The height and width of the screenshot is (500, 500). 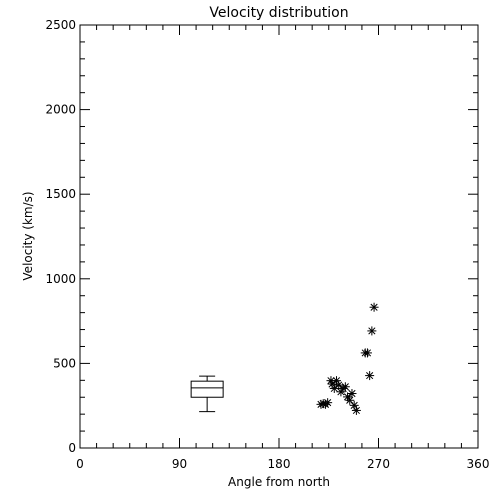 I want to click on x-axis-label: Angle from north, so click(x=279, y=482).